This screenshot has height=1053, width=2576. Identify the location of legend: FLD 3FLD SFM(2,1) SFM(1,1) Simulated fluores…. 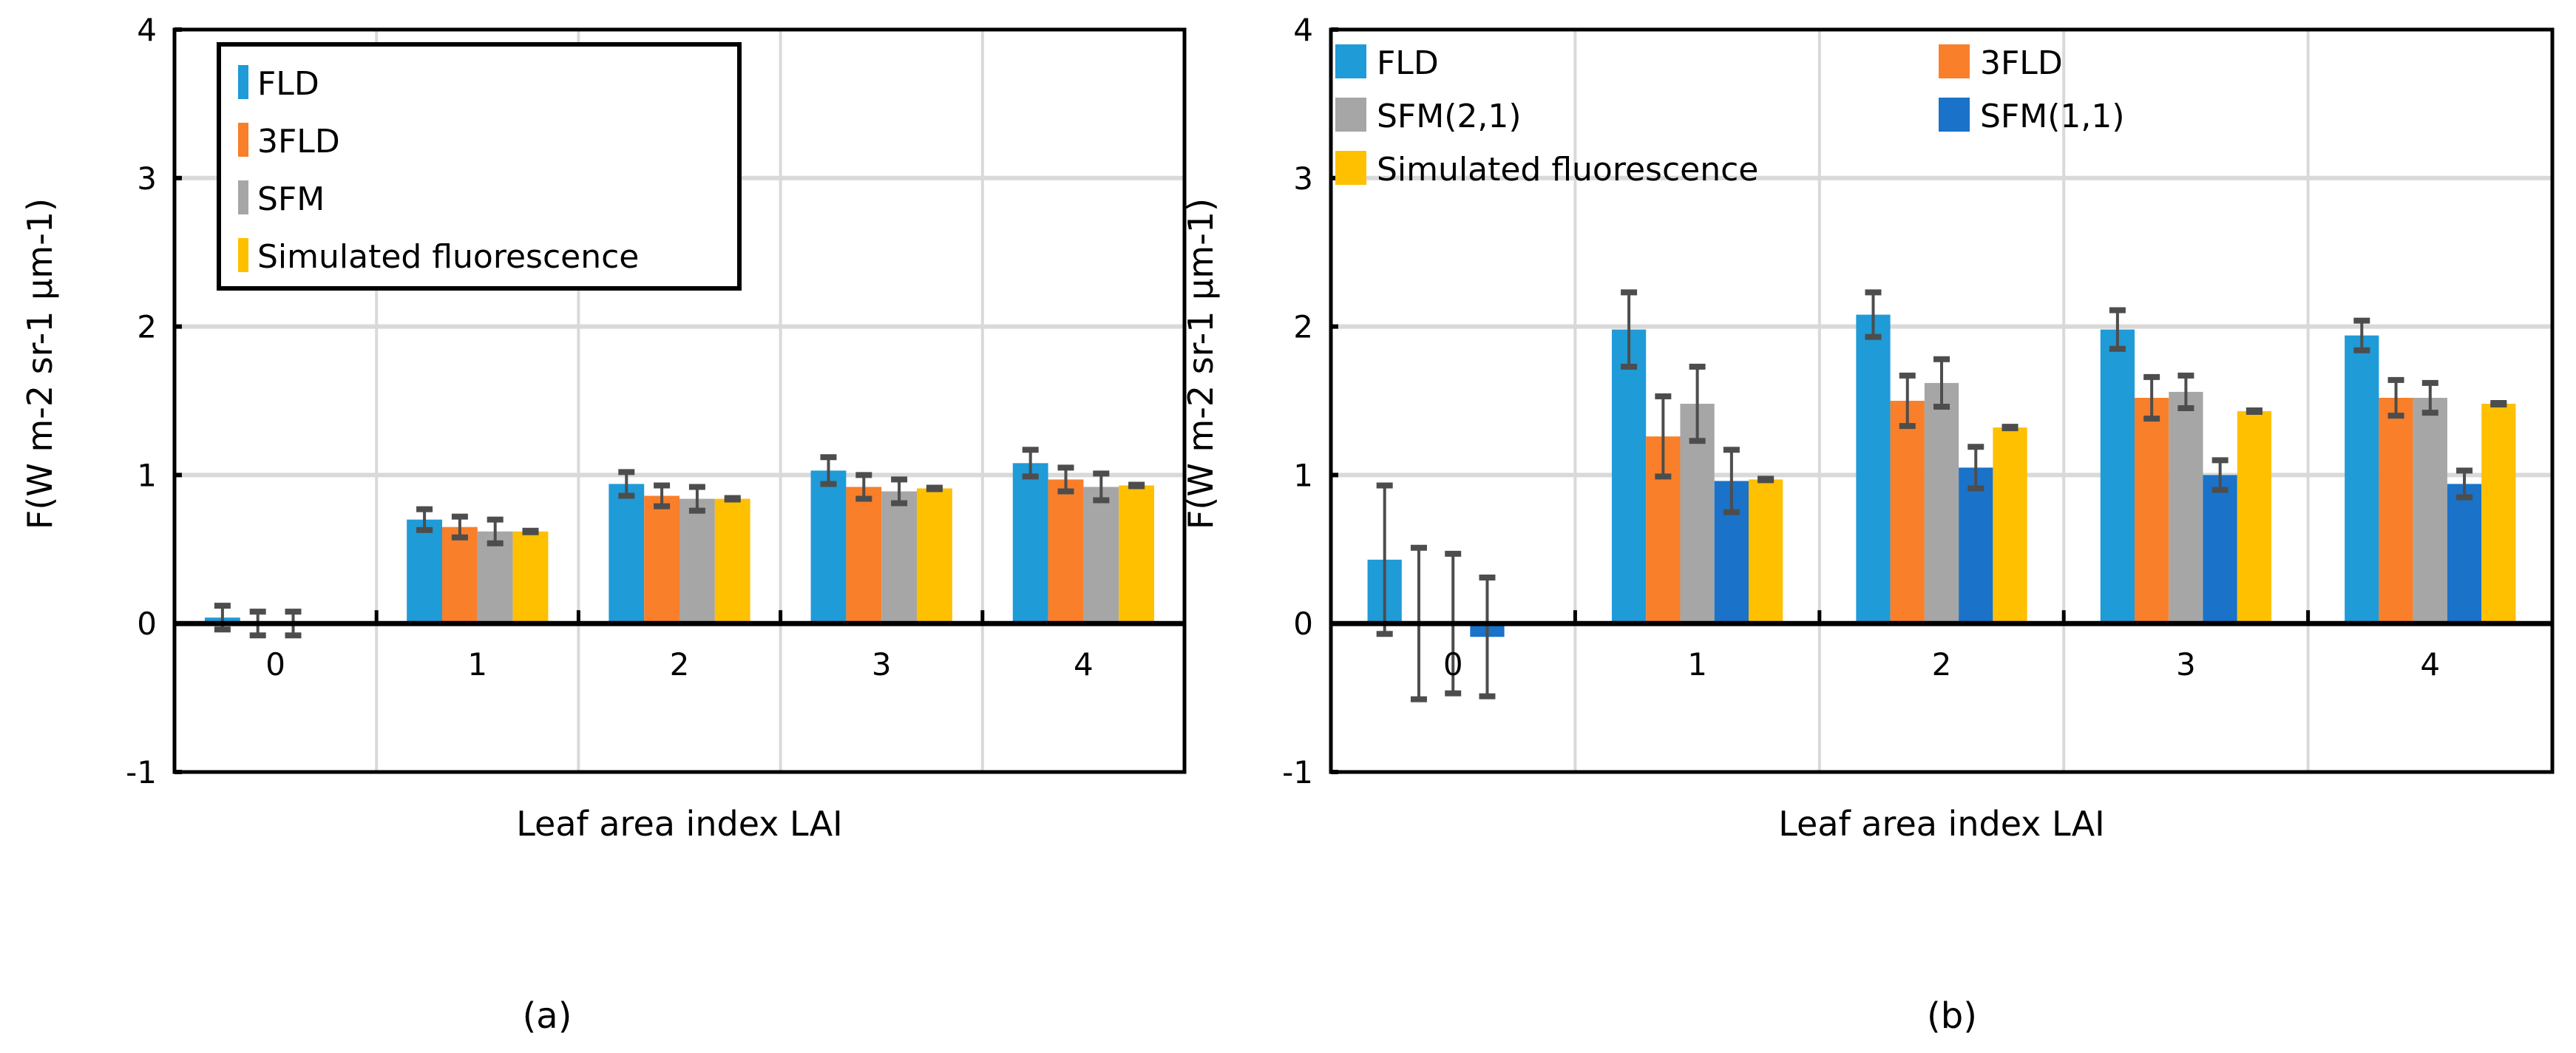
(1730, 116).